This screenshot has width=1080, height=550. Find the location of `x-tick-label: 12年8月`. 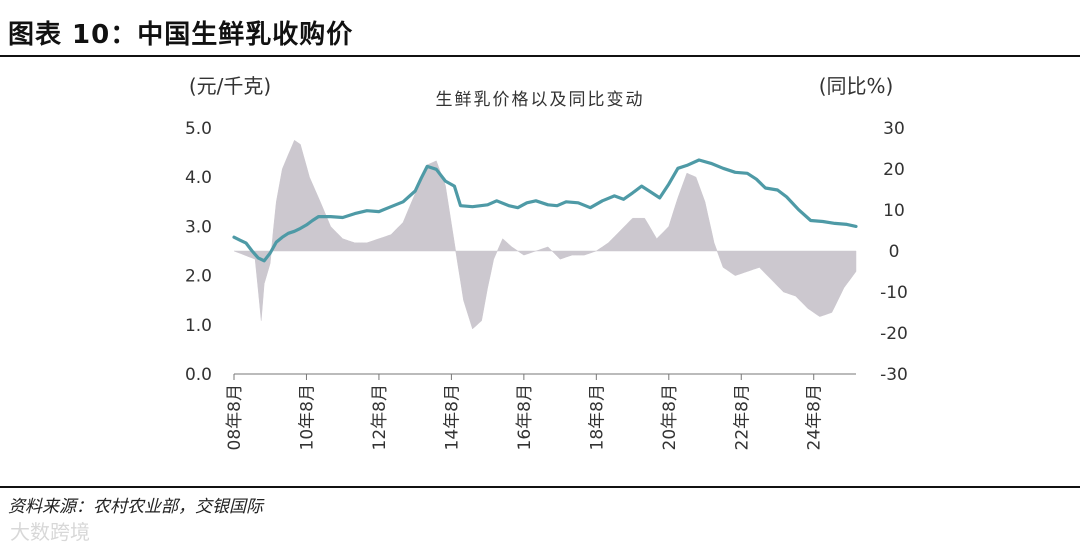

x-tick-label: 12年8月 is located at coordinates (380, 417).